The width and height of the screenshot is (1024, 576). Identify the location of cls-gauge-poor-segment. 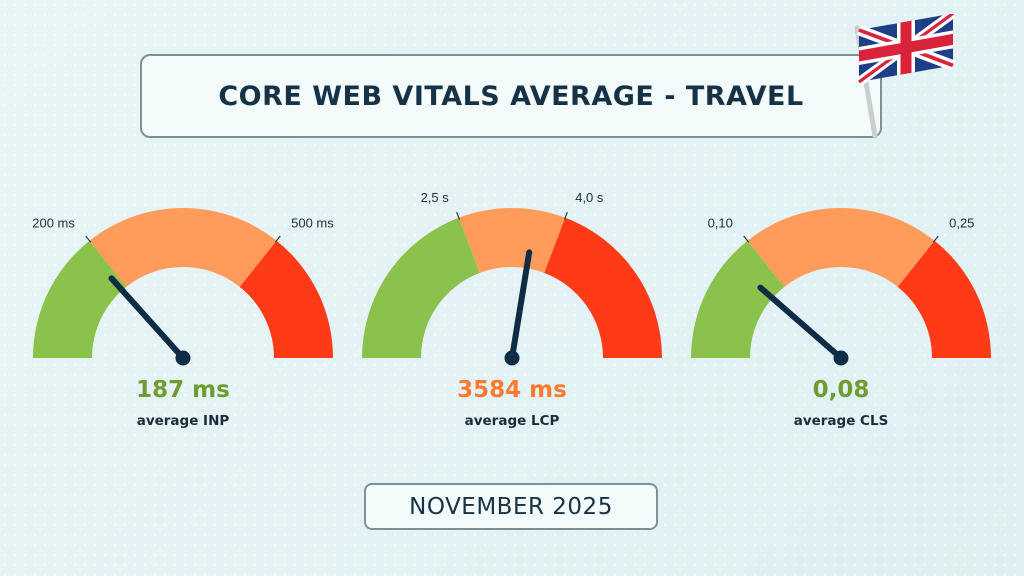
(944, 299).